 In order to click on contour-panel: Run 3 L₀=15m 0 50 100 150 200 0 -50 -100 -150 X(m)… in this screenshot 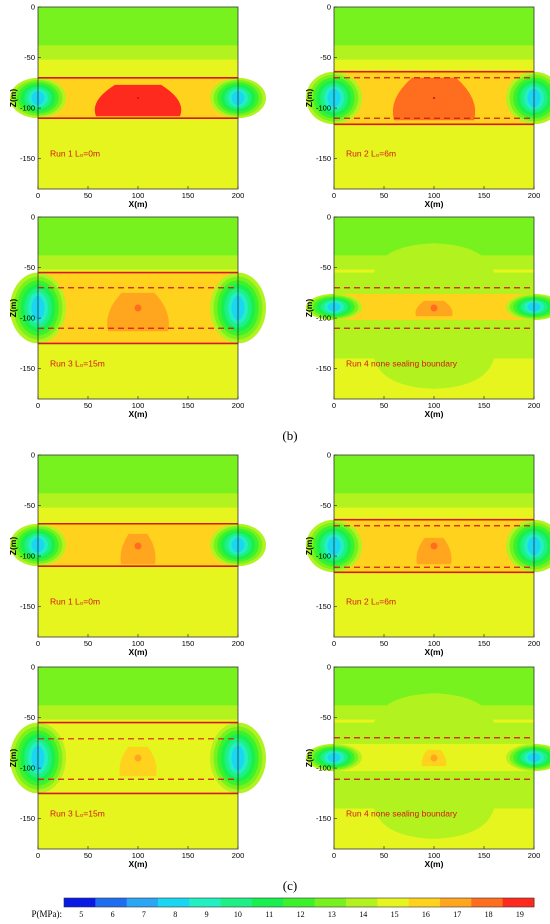, I will do `click(137, 766)`.